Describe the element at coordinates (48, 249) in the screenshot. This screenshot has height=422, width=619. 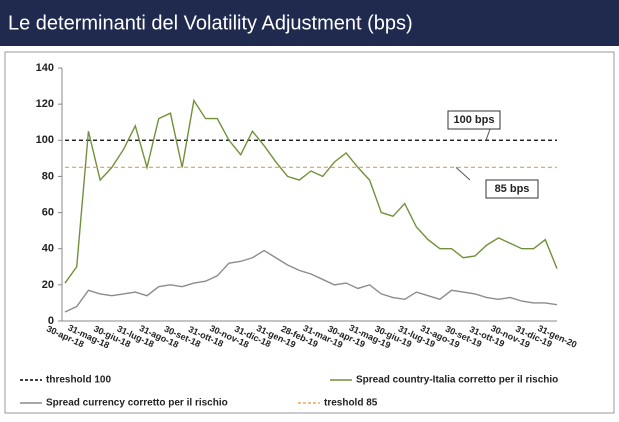
I see `y-tick-label: 40` at that location.